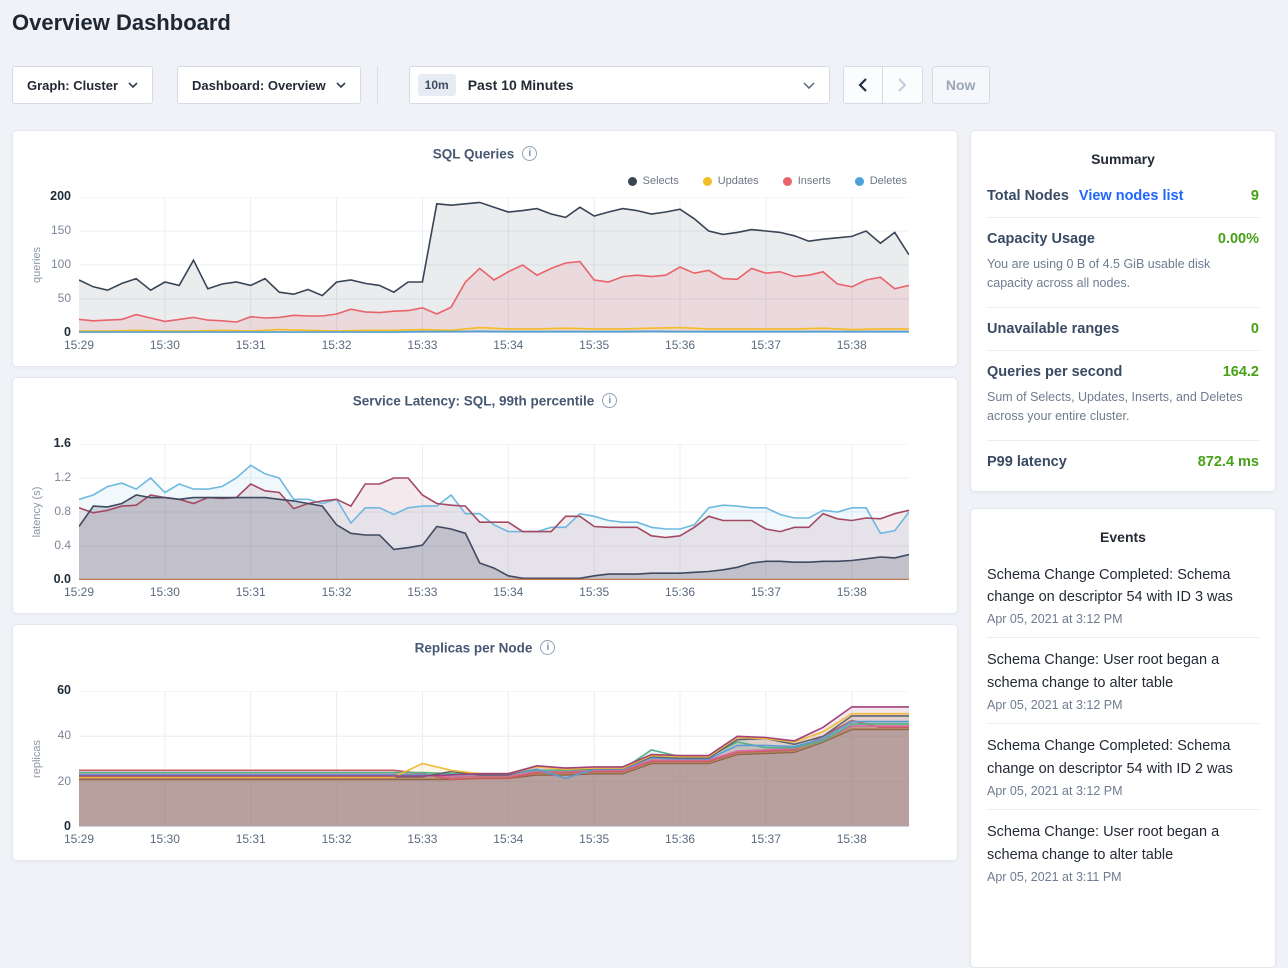 The image size is (1288, 968). Describe the element at coordinates (960, 85) in the screenshot. I see `now-button: Now` at that location.